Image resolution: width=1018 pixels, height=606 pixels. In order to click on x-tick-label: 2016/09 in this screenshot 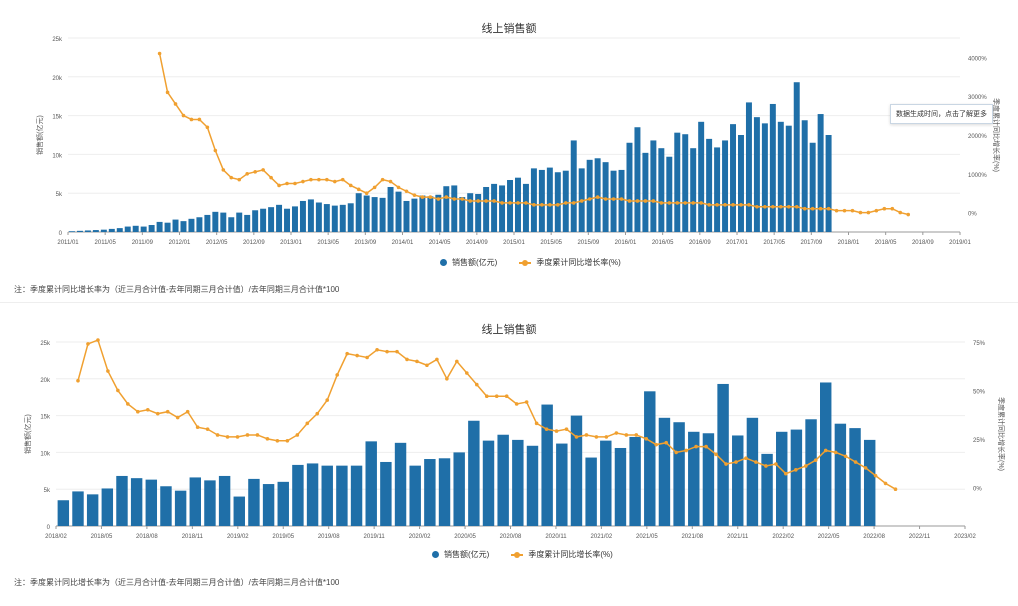, I will do `click(700, 243)`.